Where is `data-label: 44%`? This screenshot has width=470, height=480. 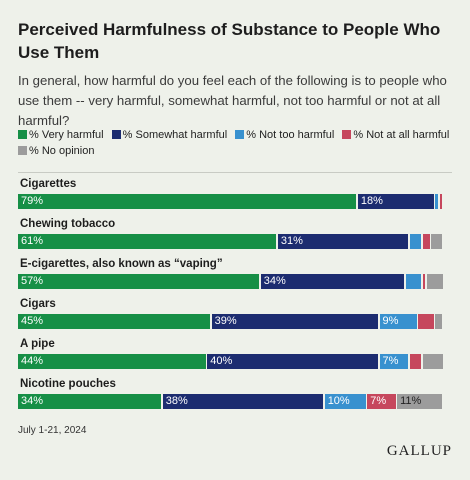 data-label: 44% is located at coordinates (32, 361).